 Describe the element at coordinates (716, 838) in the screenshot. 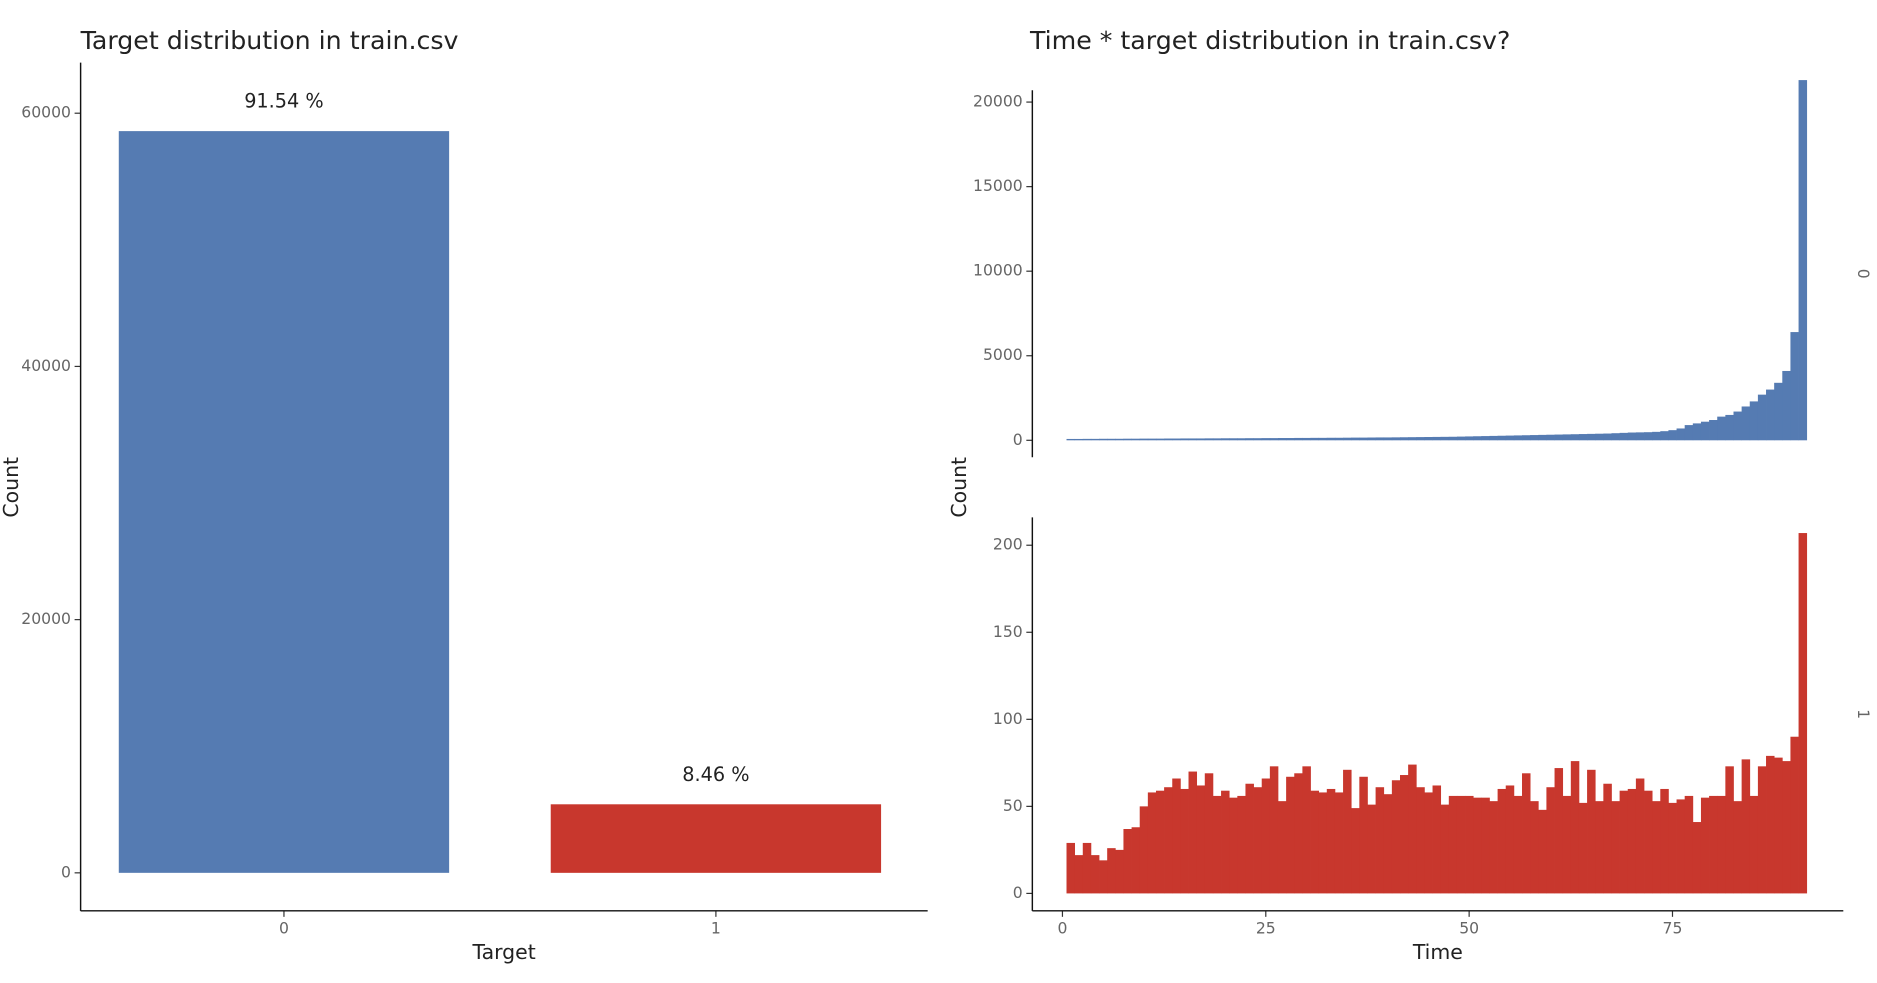

I see `bar` at that location.